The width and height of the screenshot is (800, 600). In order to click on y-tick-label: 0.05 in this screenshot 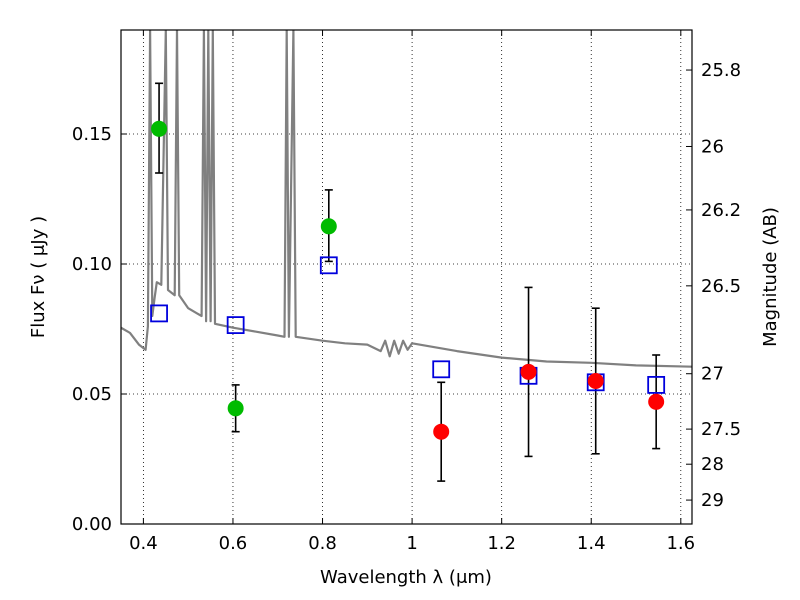, I will do `click(92, 394)`.